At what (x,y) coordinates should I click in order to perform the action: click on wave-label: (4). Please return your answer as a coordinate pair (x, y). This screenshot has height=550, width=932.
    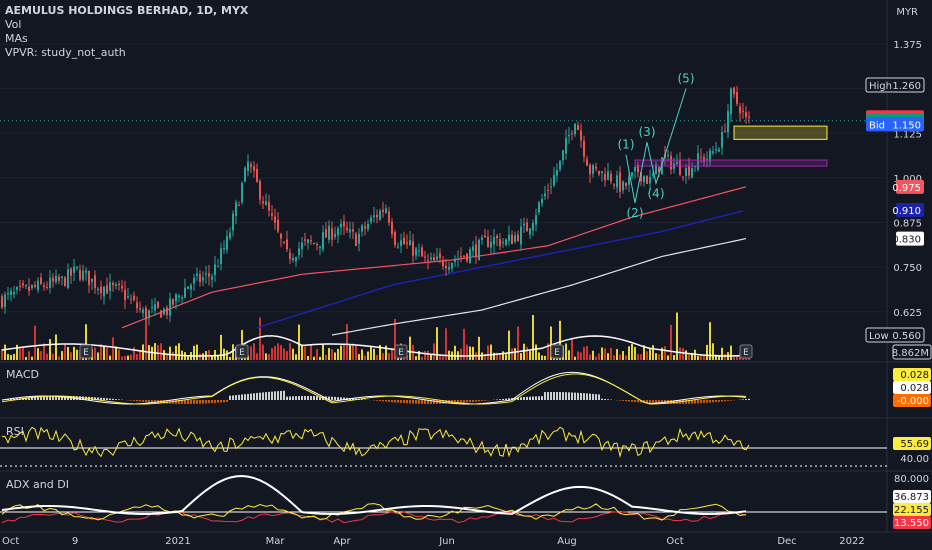
    Looking at the image, I should click on (656, 193).